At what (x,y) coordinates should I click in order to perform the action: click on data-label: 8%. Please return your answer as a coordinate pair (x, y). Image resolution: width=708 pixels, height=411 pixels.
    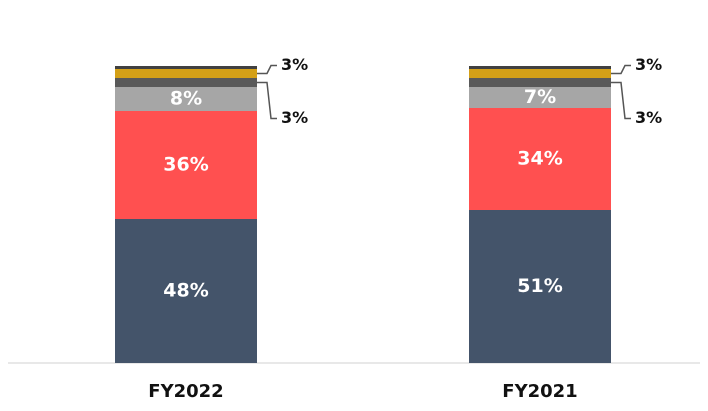
    Looking at the image, I should click on (186, 99).